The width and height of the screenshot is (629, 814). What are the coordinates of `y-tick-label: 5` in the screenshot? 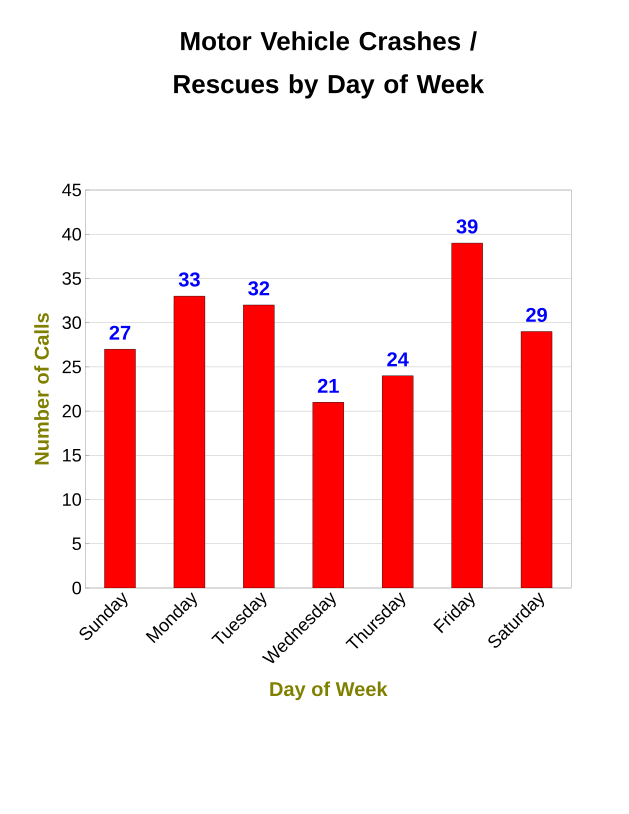 It's located at (76, 543).